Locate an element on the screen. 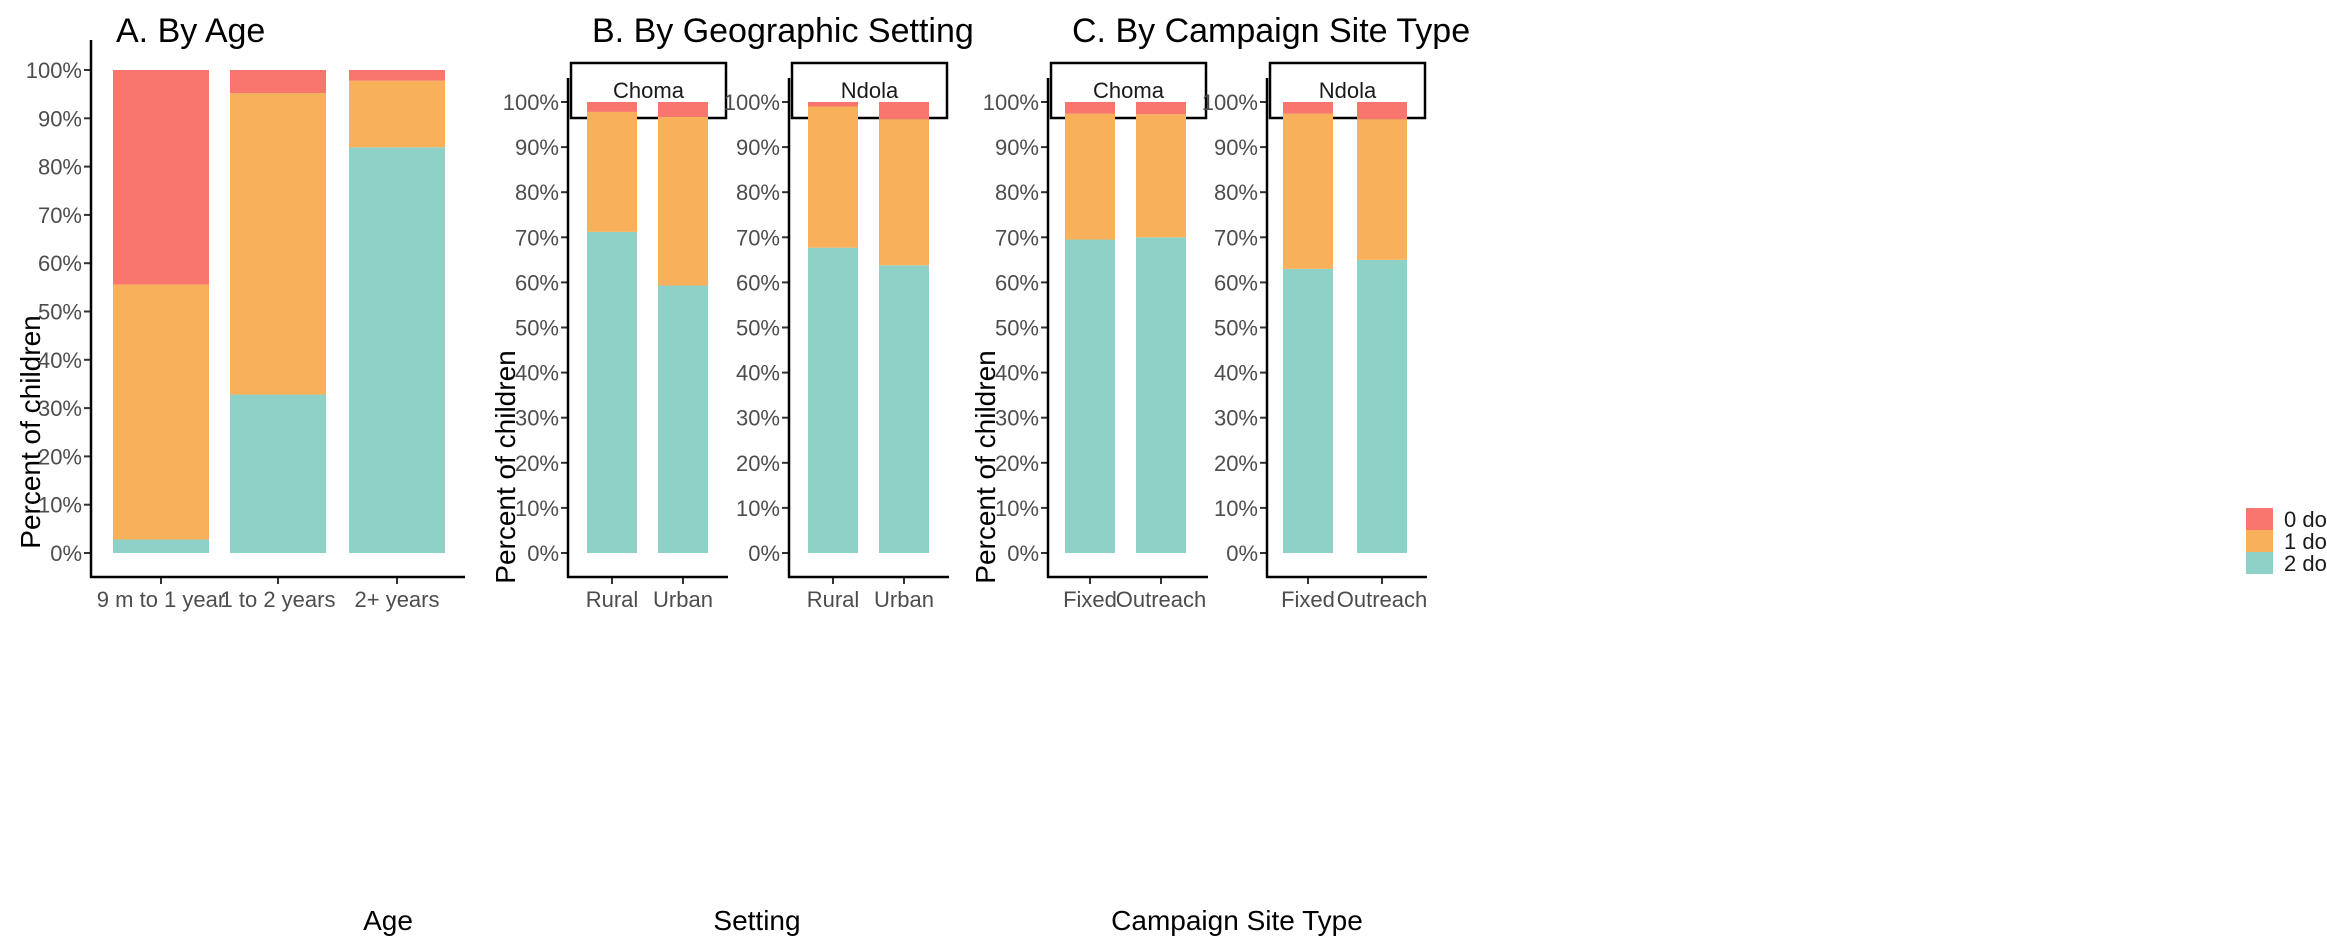  legend-swatch-2-doses is located at coordinates (2259, 563).